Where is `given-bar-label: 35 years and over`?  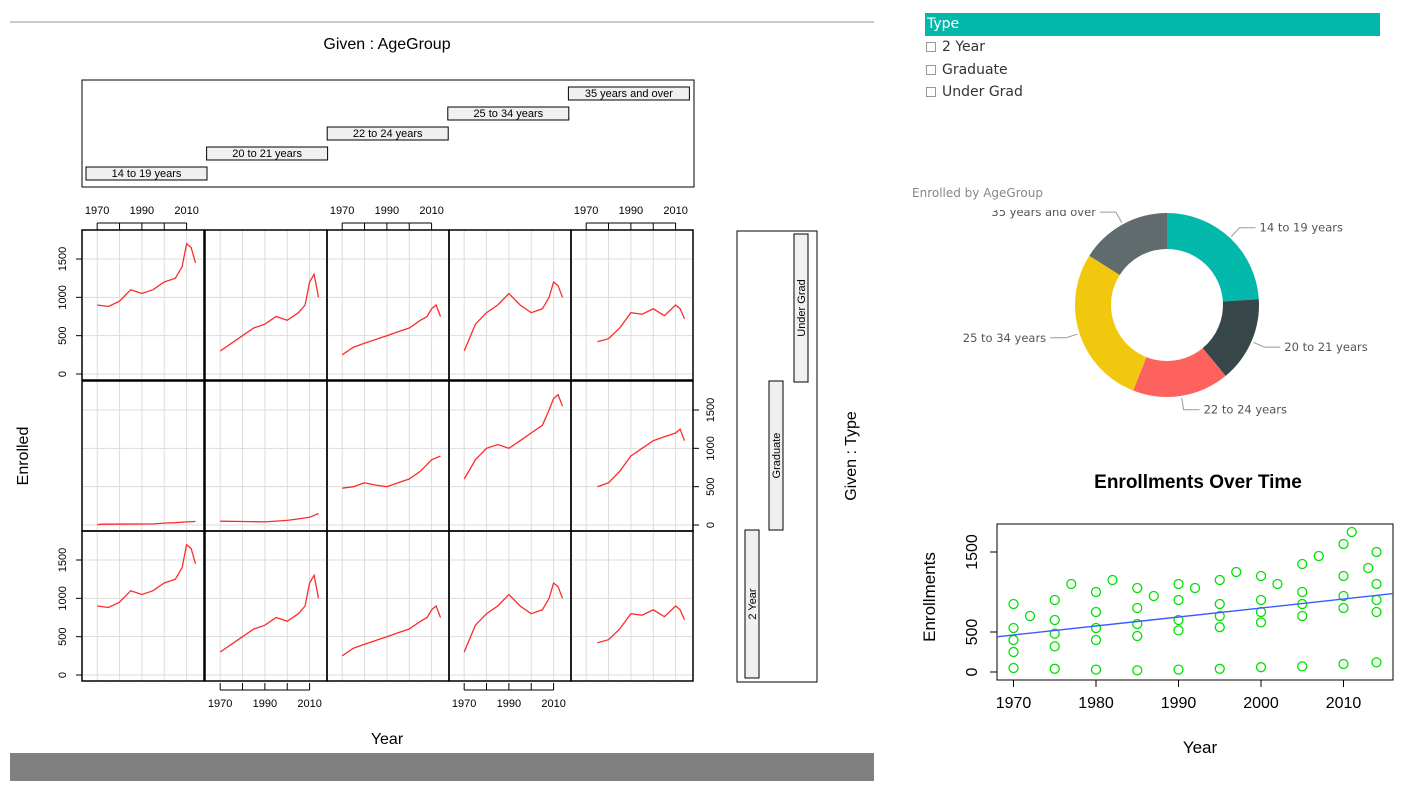 given-bar-label: 35 years and over is located at coordinates (629, 94).